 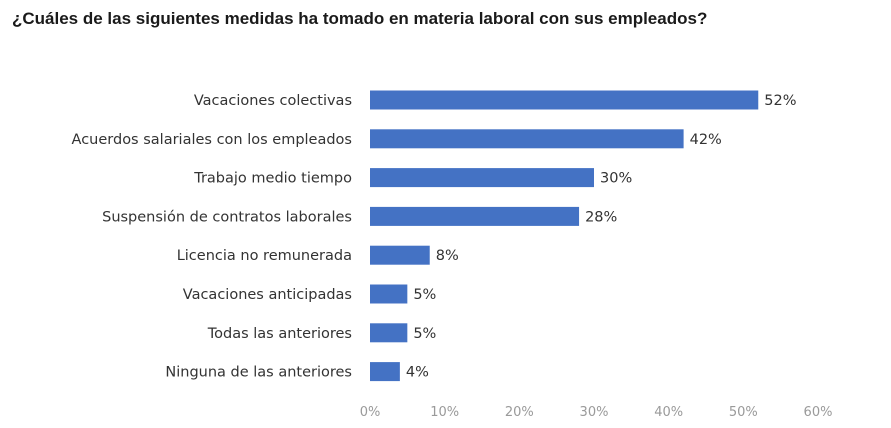 What do you see at coordinates (447, 256) in the screenshot?
I see `data-label: 8%` at bounding box center [447, 256].